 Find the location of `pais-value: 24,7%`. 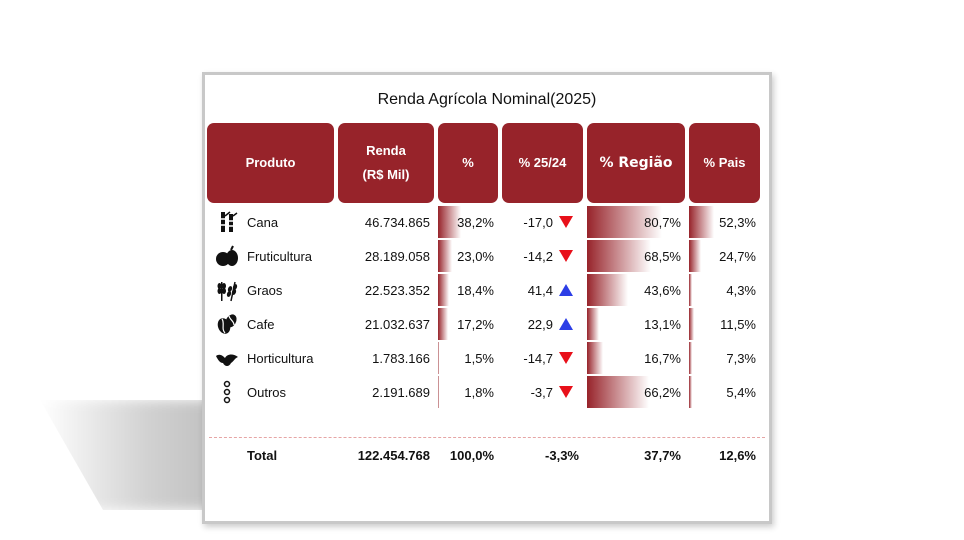

pais-value: 24,7% is located at coordinates (737, 256).